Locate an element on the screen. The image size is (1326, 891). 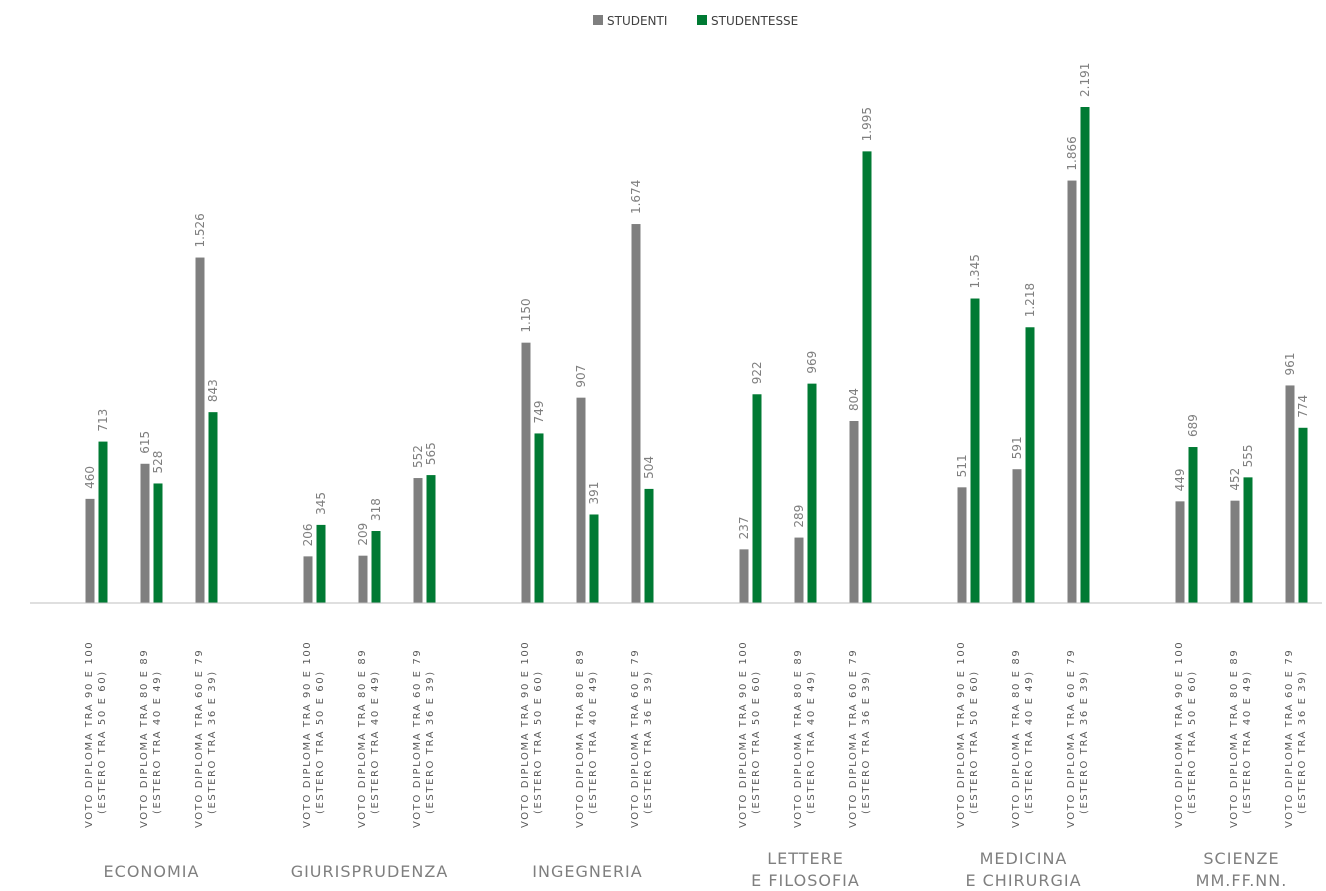
group-label-3: LETTERE E FILOSOFIA is located at coordinates (805, 869).